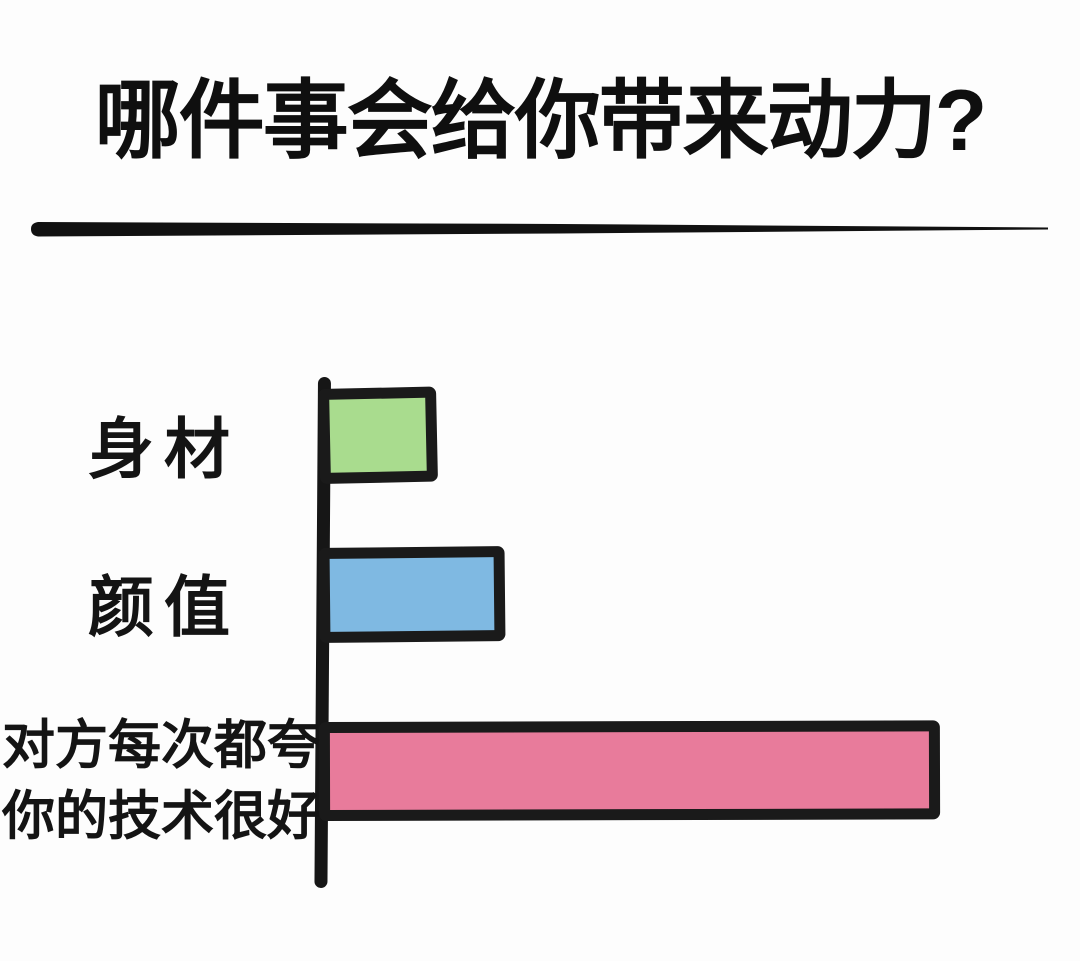  I want to click on category-label-looks: 颜值, so click(164, 607).